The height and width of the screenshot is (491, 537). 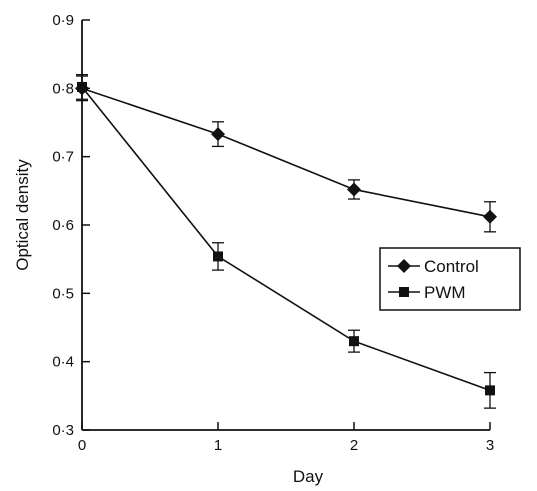 What do you see at coordinates (63, 88) in the screenshot?
I see `y-tick-label: 0·8` at bounding box center [63, 88].